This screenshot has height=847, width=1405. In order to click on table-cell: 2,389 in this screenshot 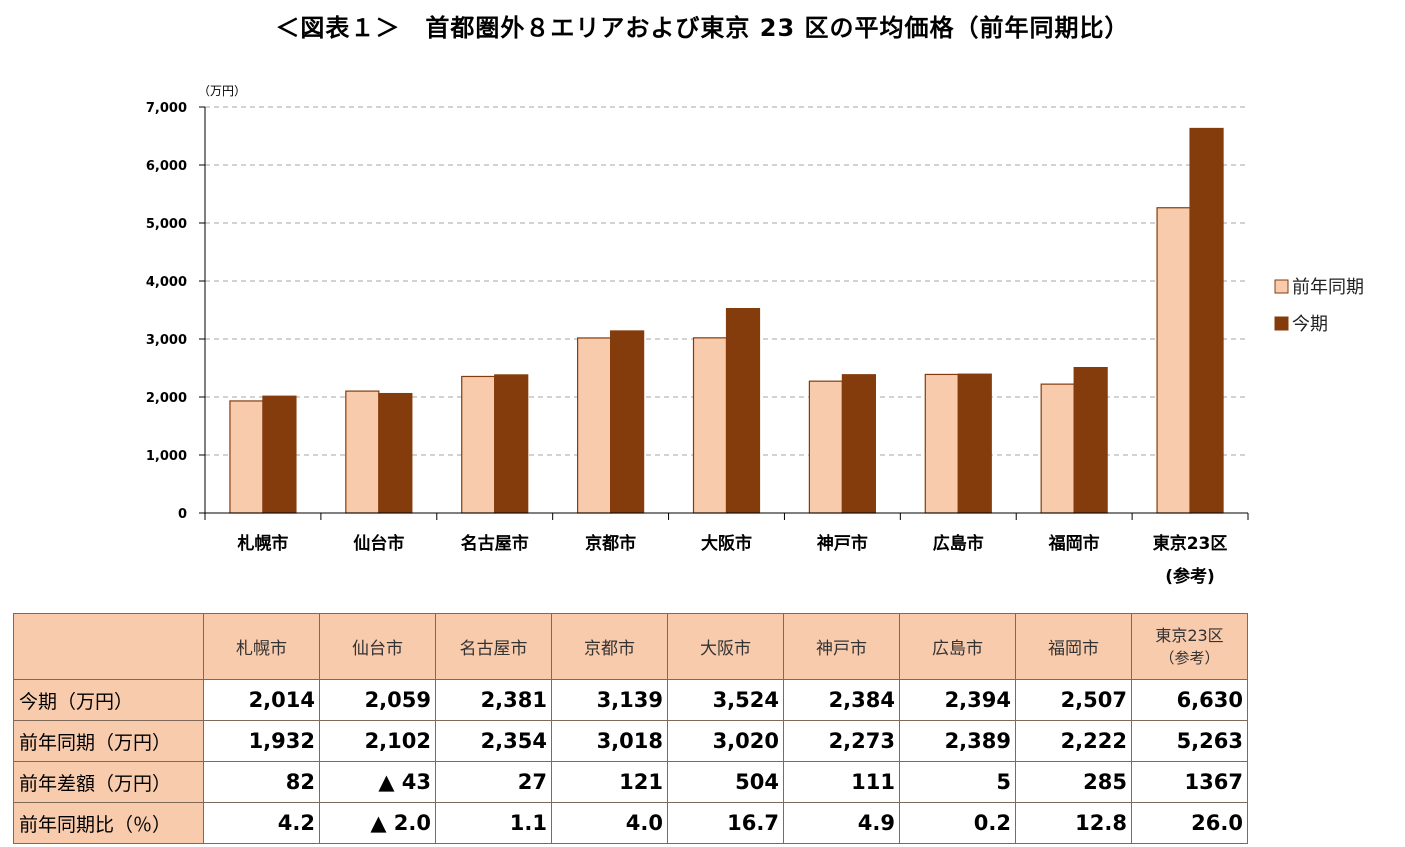, I will do `click(957, 741)`.